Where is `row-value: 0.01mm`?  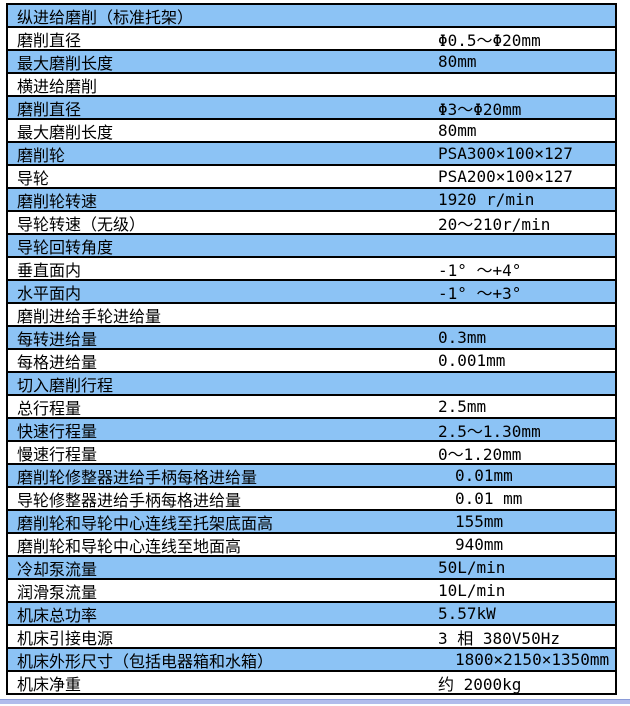
row-value: 0.01mm is located at coordinates (526, 475).